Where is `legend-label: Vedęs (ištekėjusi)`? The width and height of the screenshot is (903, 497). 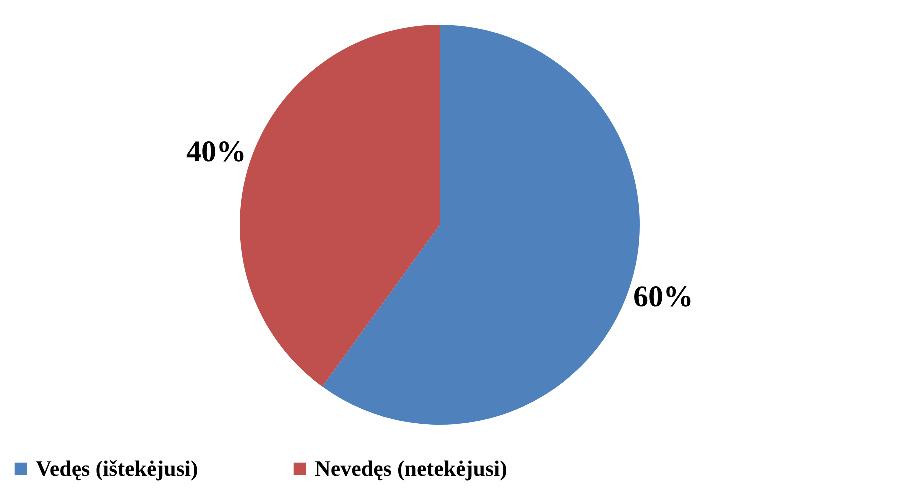 legend-label: Vedęs (ištekėjusi) is located at coordinates (117, 468).